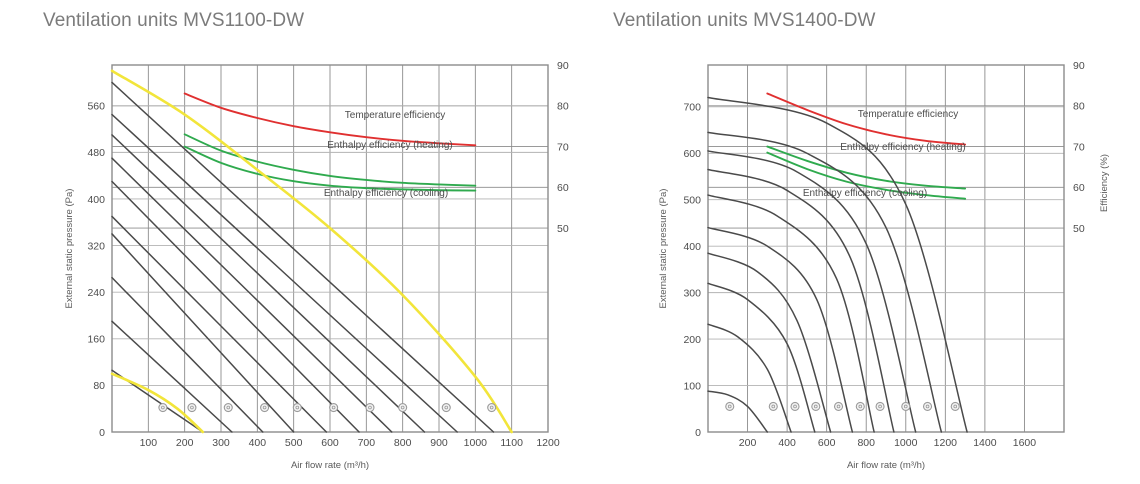 This screenshot has width=1140, height=484. What do you see at coordinates (985, 443) in the screenshot?
I see `x-tick-label: 1400` at bounding box center [985, 443].